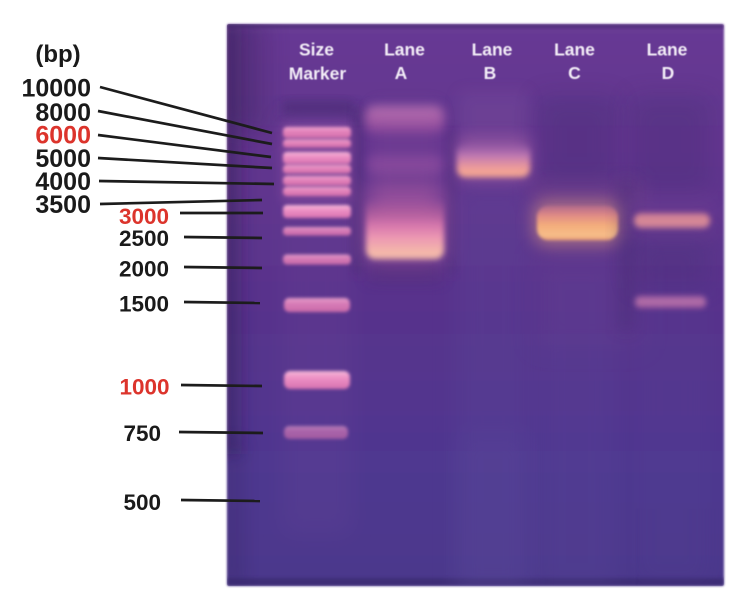 The image size is (740, 598). I want to click on svg-text: A, so click(401, 73).